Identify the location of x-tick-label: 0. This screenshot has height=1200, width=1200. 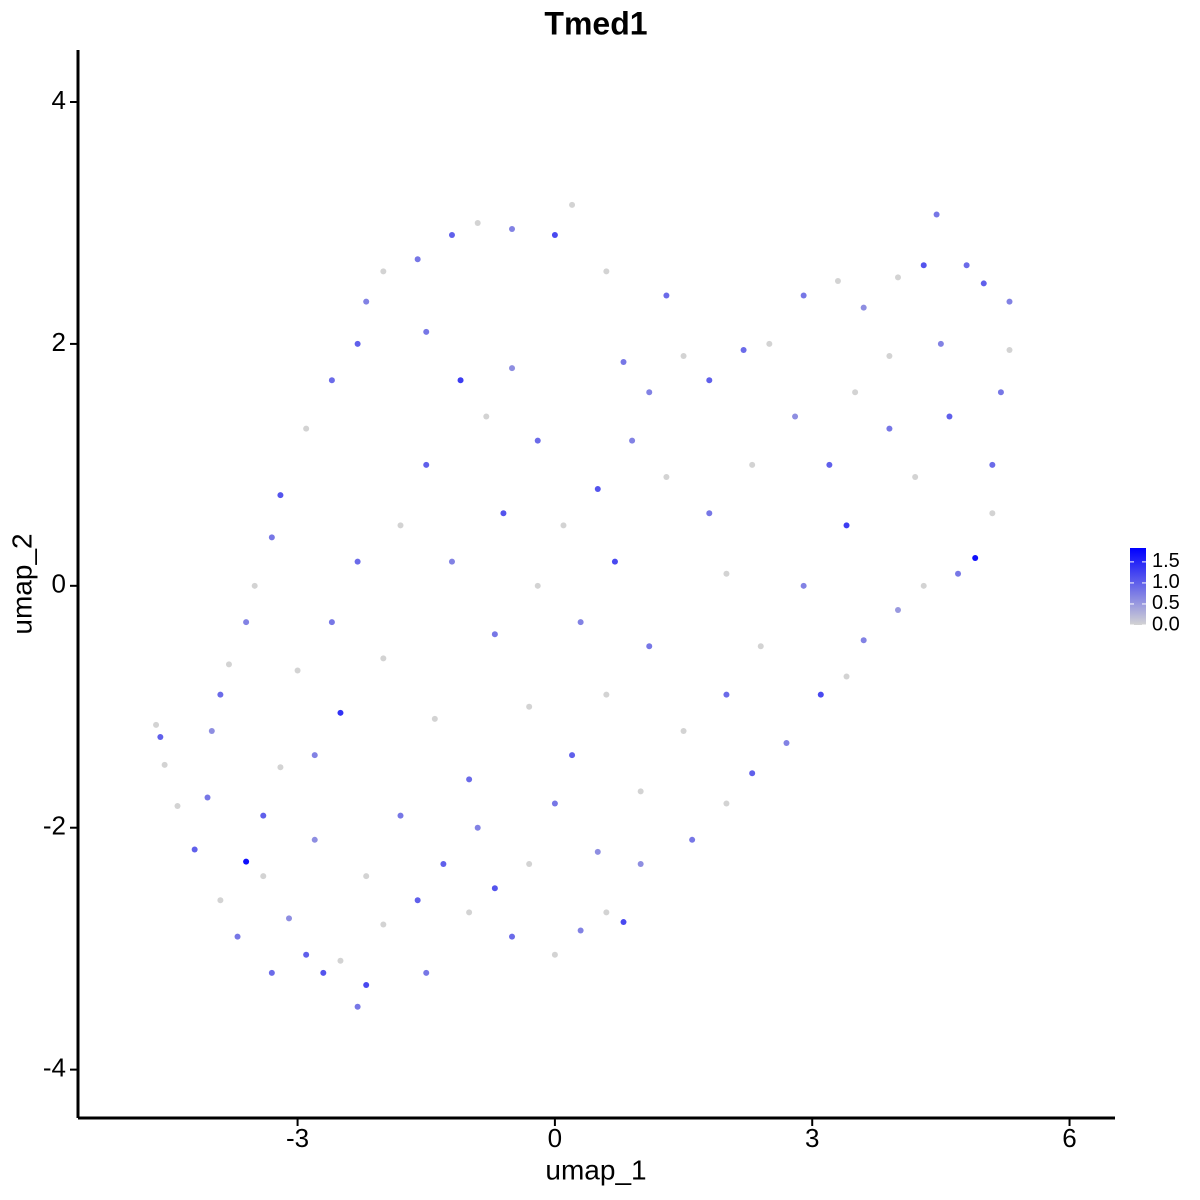
(555, 1138).